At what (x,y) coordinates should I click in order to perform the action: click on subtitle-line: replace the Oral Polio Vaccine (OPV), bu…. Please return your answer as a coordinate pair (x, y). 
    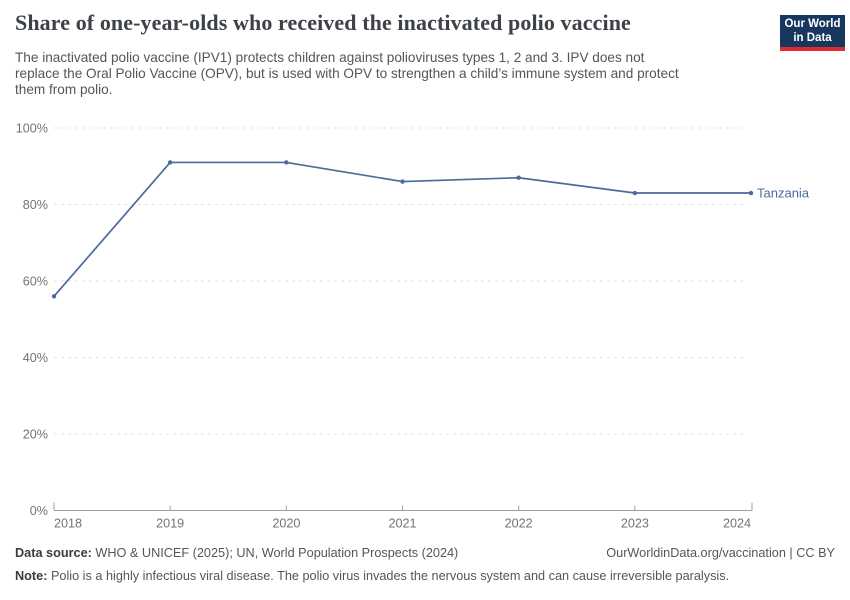
    Looking at the image, I should click on (347, 74).